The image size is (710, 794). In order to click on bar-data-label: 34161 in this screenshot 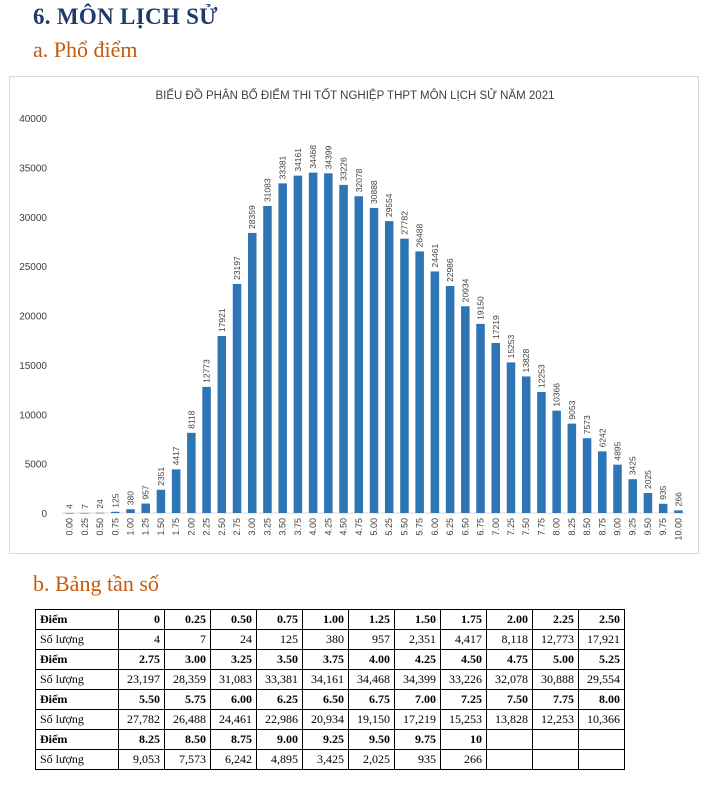, I will do `click(298, 160)`.